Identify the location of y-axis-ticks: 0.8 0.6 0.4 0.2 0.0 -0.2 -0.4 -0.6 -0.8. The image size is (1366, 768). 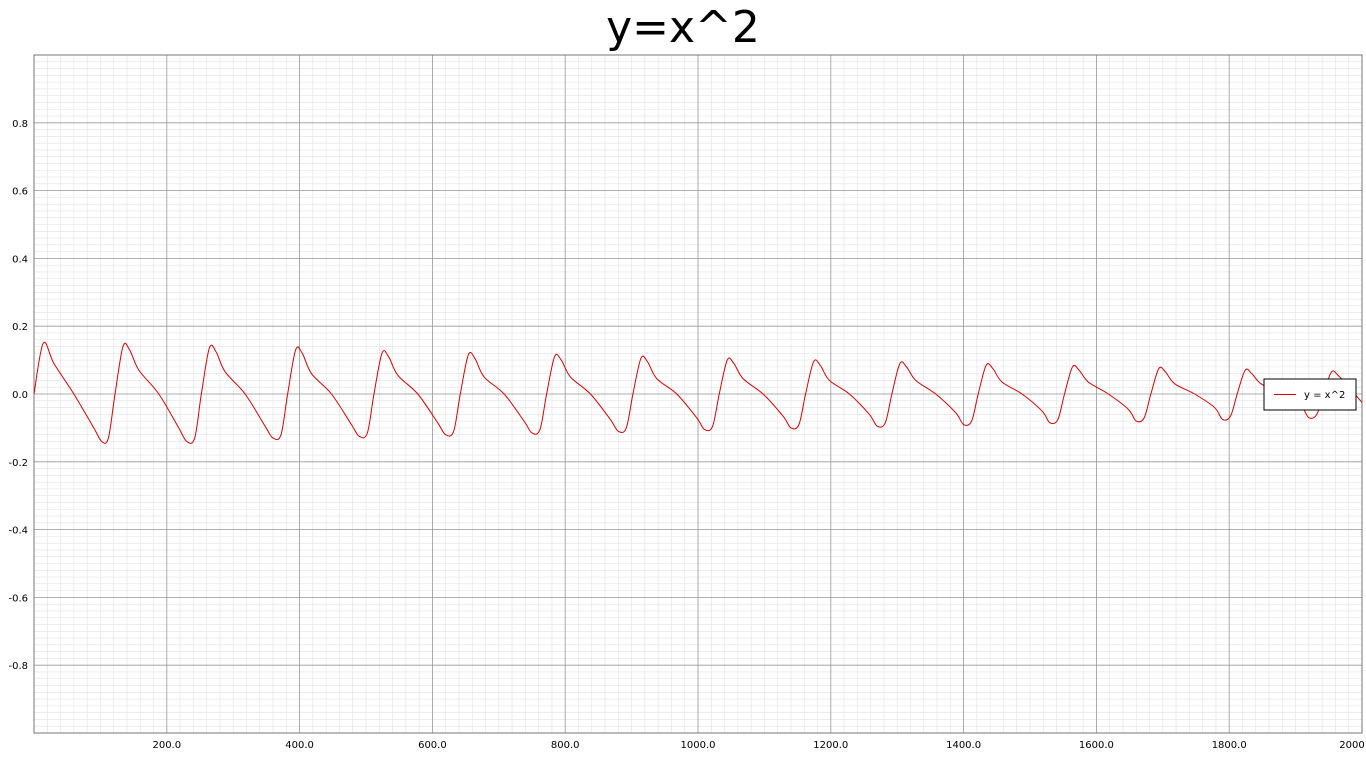
(18, 395).